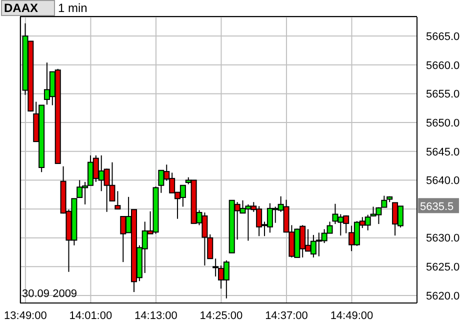 The width and height of the screenshot is (460, 320). Describe the element at coordinates (443, 123) in the screenshot. I see `y-tick-label: 5650.0` at that location.